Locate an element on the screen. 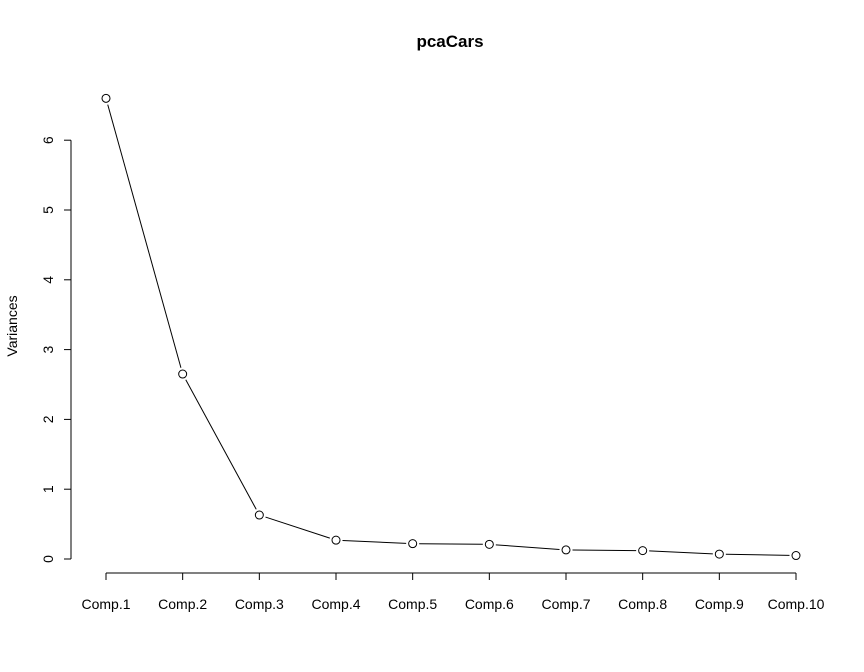 Image resolution: width=864 pixels, height=672 pixels. y-tick-label: 1 is located at coordinates (48, 489).